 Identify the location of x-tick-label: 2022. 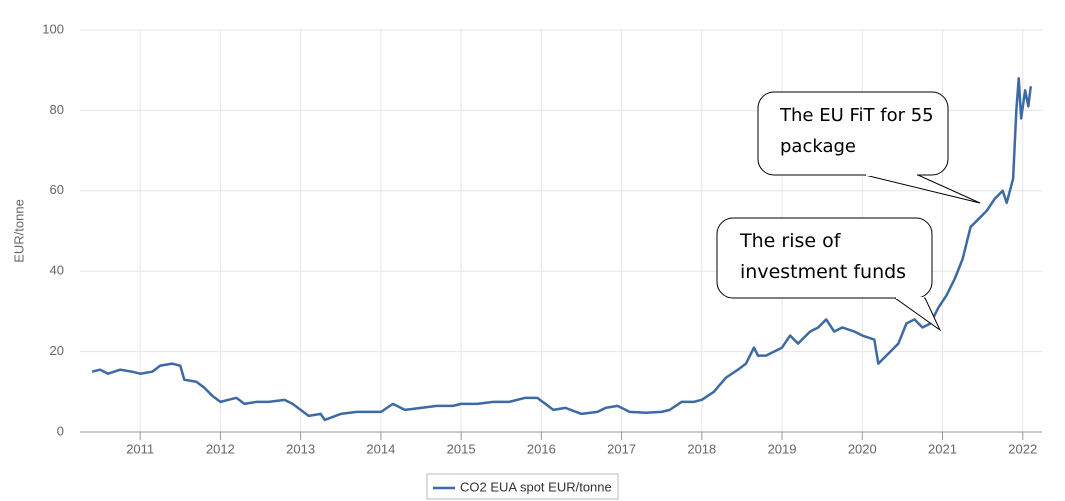
(1022, 448).